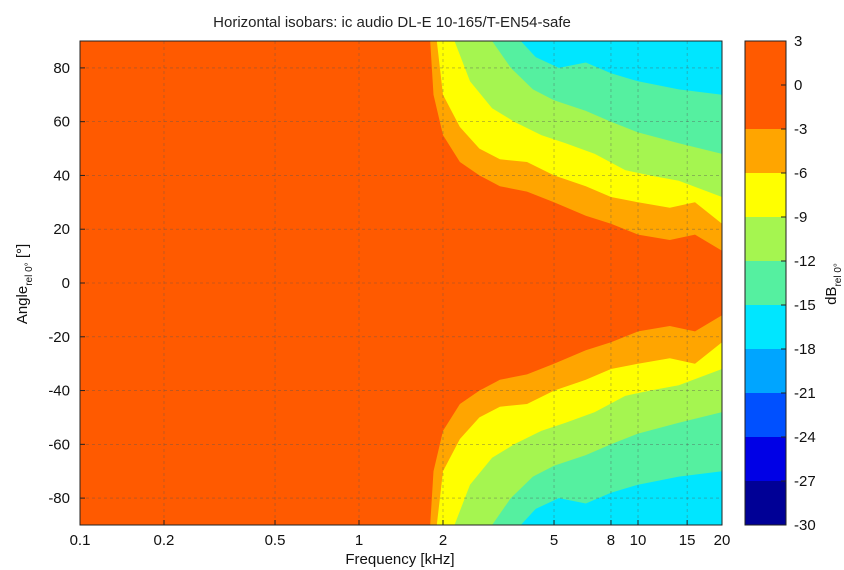 The image size is (844, 570). What do you see at coordinates (687, 540) in the screenshot?
I see `x-tick-label: 15` at bounding box center [687, 540].